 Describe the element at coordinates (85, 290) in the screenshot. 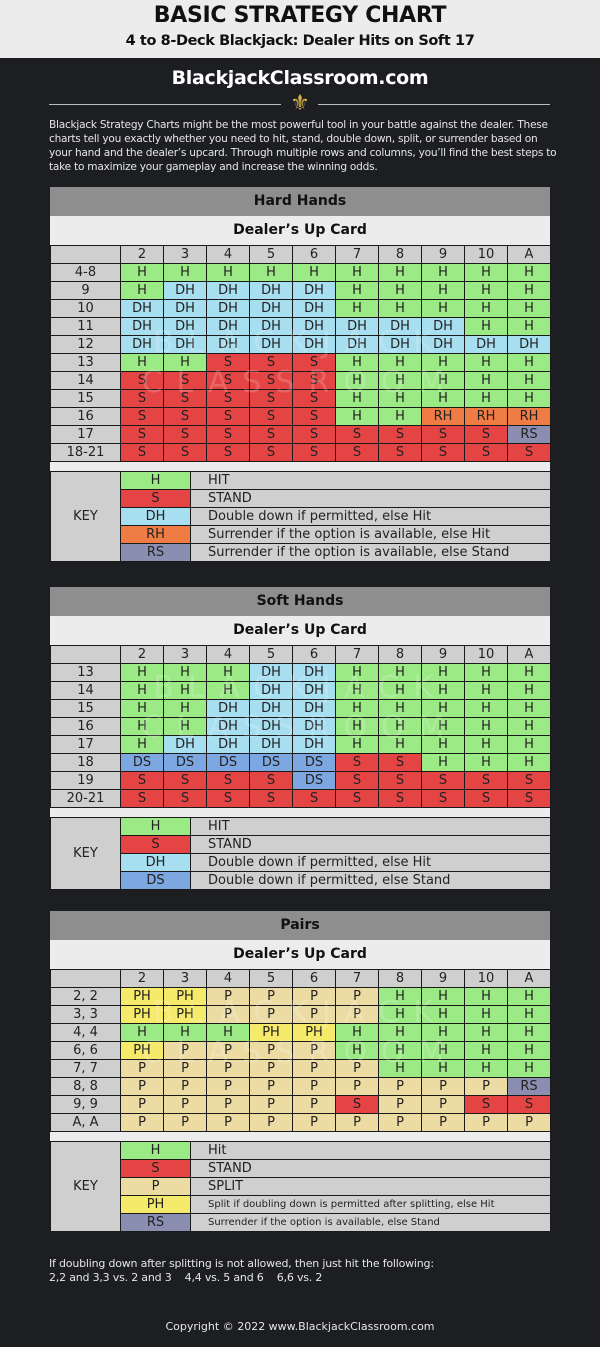

I see `player-hand-label: 9` at that location.